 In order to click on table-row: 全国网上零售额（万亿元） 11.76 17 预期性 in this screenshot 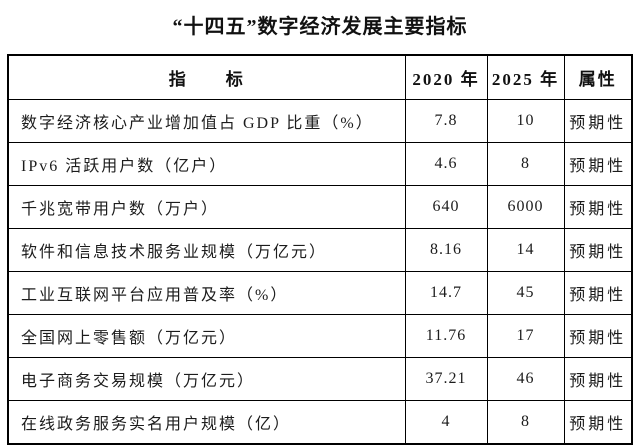, I will do `click(320, 336)`.